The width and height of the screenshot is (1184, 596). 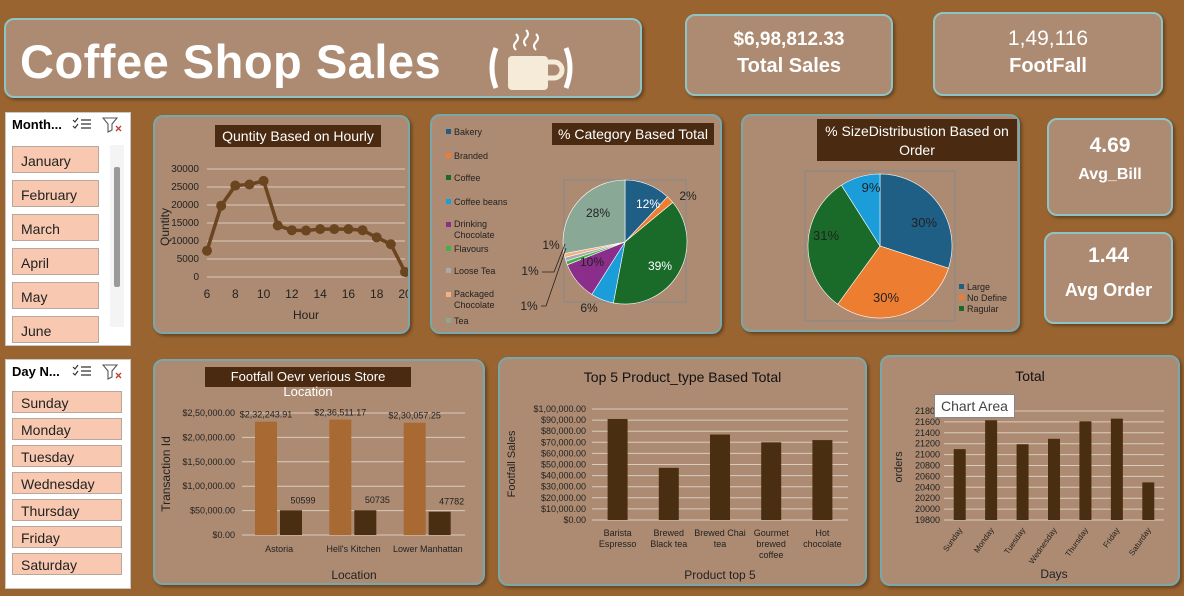 I want to click on slicer-item-monday: Monday, so click(x=67, y=429).